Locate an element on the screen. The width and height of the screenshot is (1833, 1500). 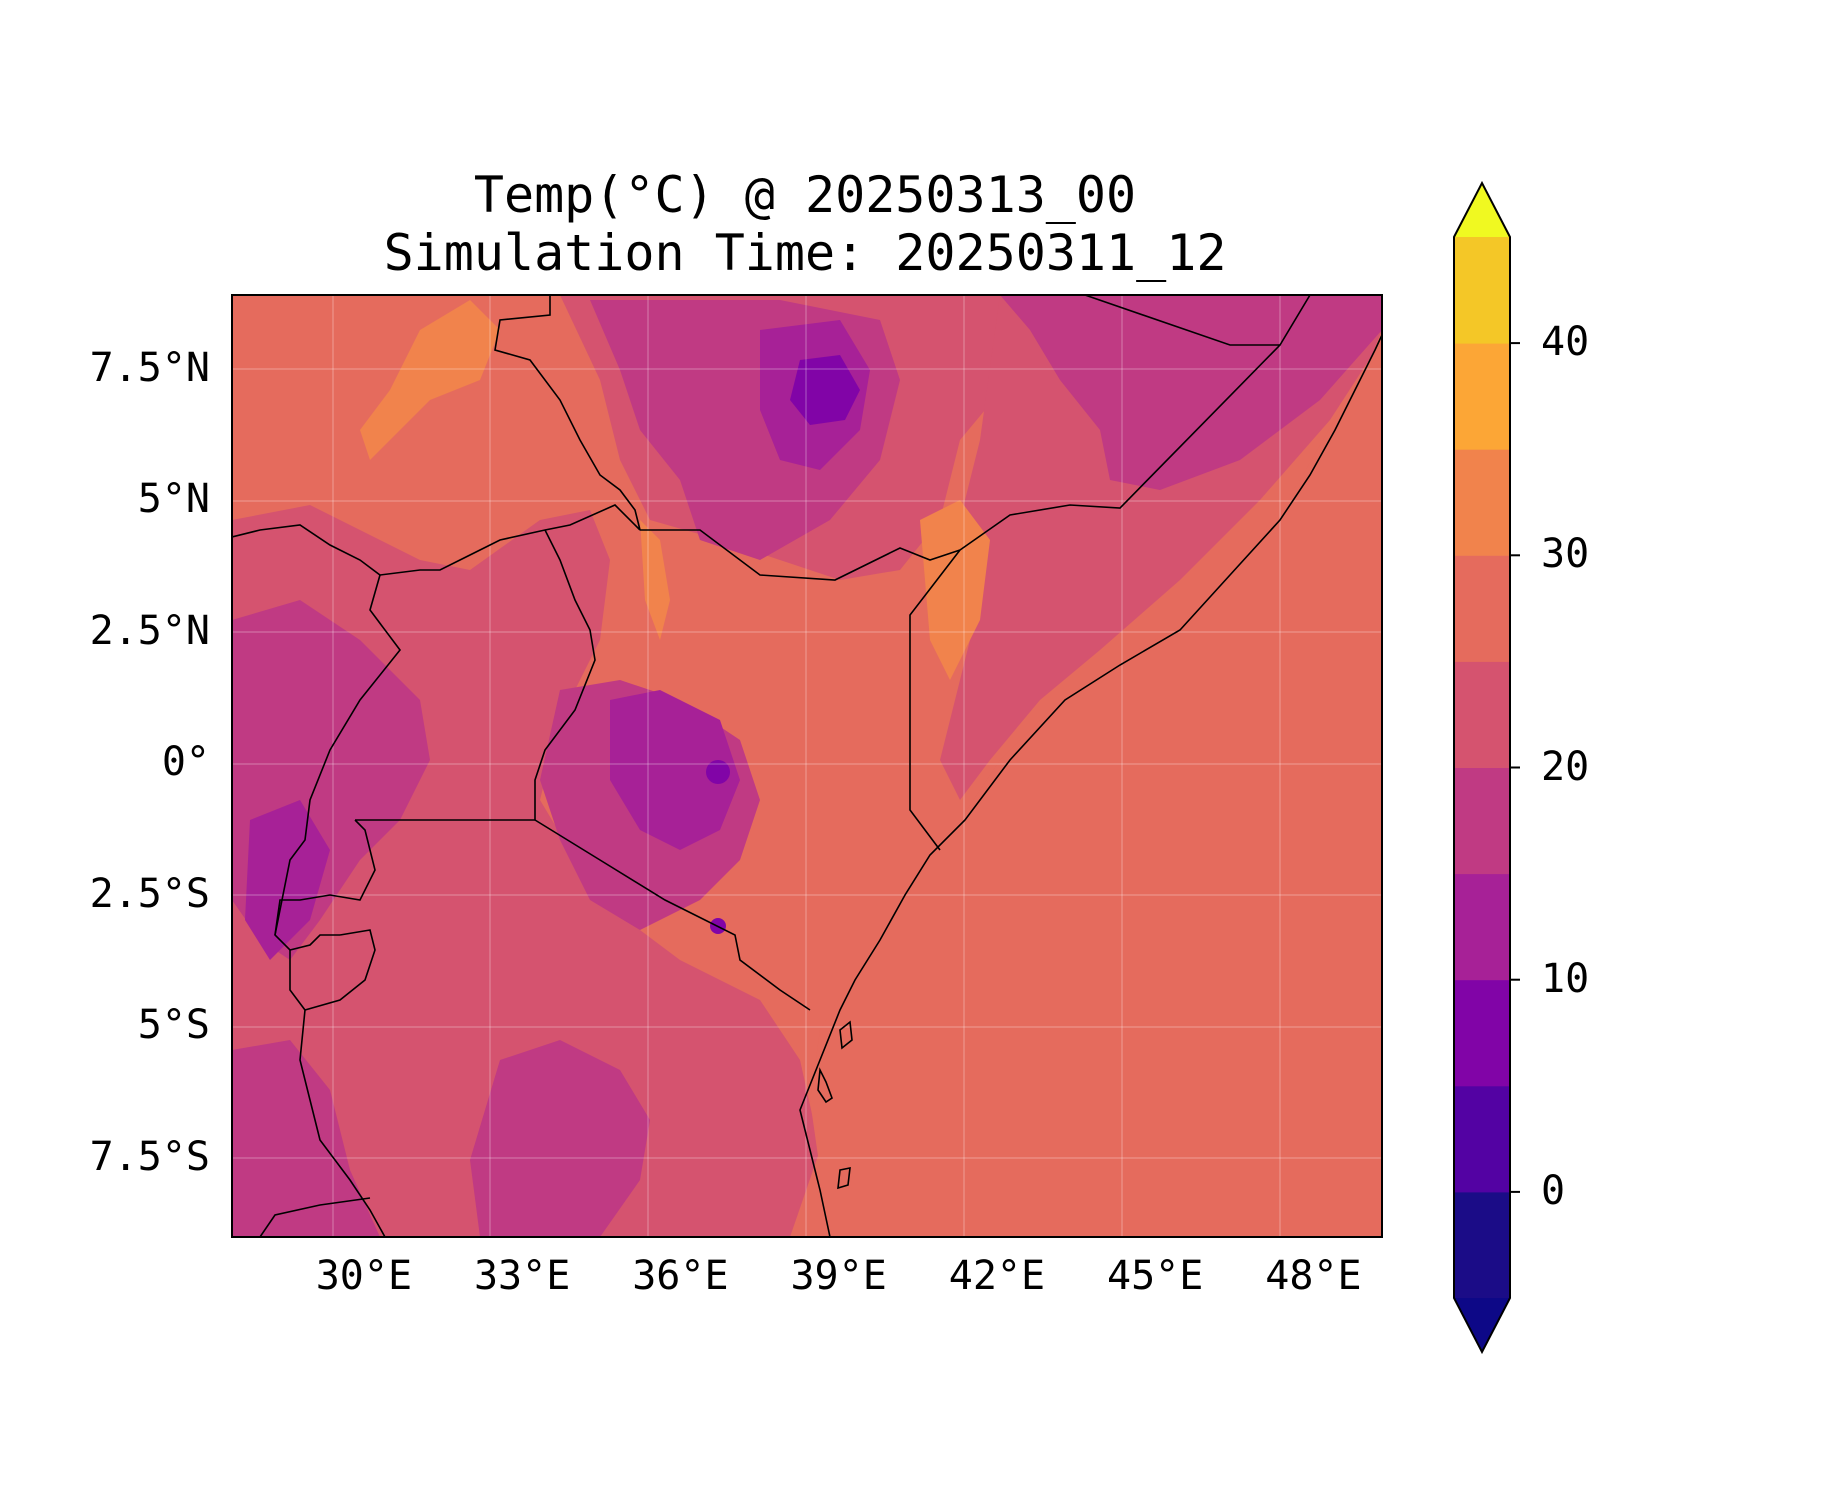
y-tick-label: 2.5°S is located at coordinates (149, 893).